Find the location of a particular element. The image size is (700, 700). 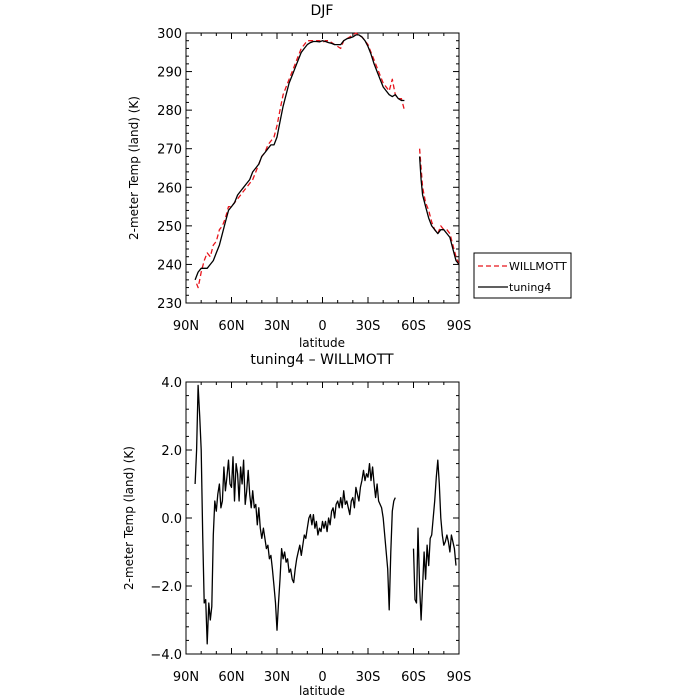

chart-top-ylabel: 2-meter Temp (land) (K) is located at coordinates (134, 168).